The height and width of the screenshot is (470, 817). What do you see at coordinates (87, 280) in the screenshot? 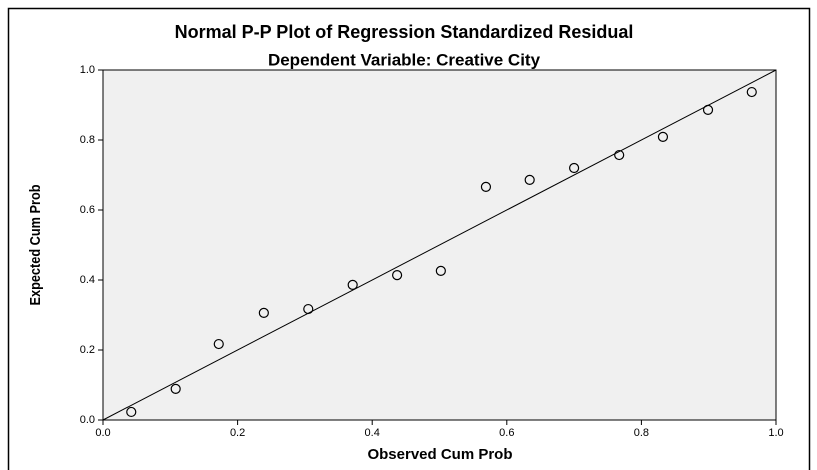
I see `y-tick-label: 0.4` at bounding box center [87, 280].